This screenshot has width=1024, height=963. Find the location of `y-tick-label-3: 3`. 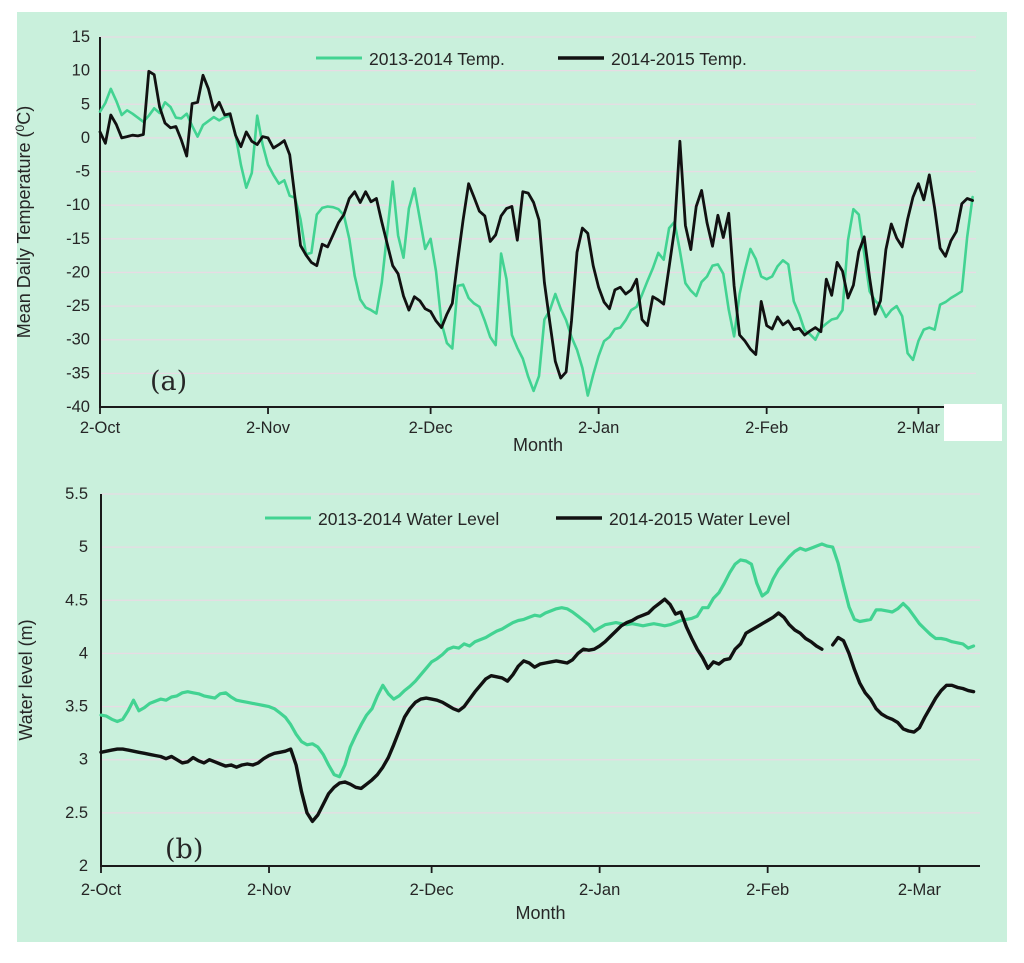

y-tick-label-3: 3 is located at coordinates (83, 760).